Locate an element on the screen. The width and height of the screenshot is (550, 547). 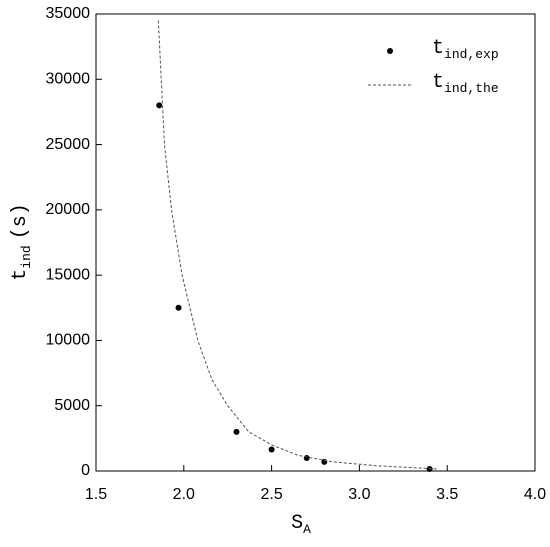
x-tick-label: 3.5 is located at coordinates (447, 494).